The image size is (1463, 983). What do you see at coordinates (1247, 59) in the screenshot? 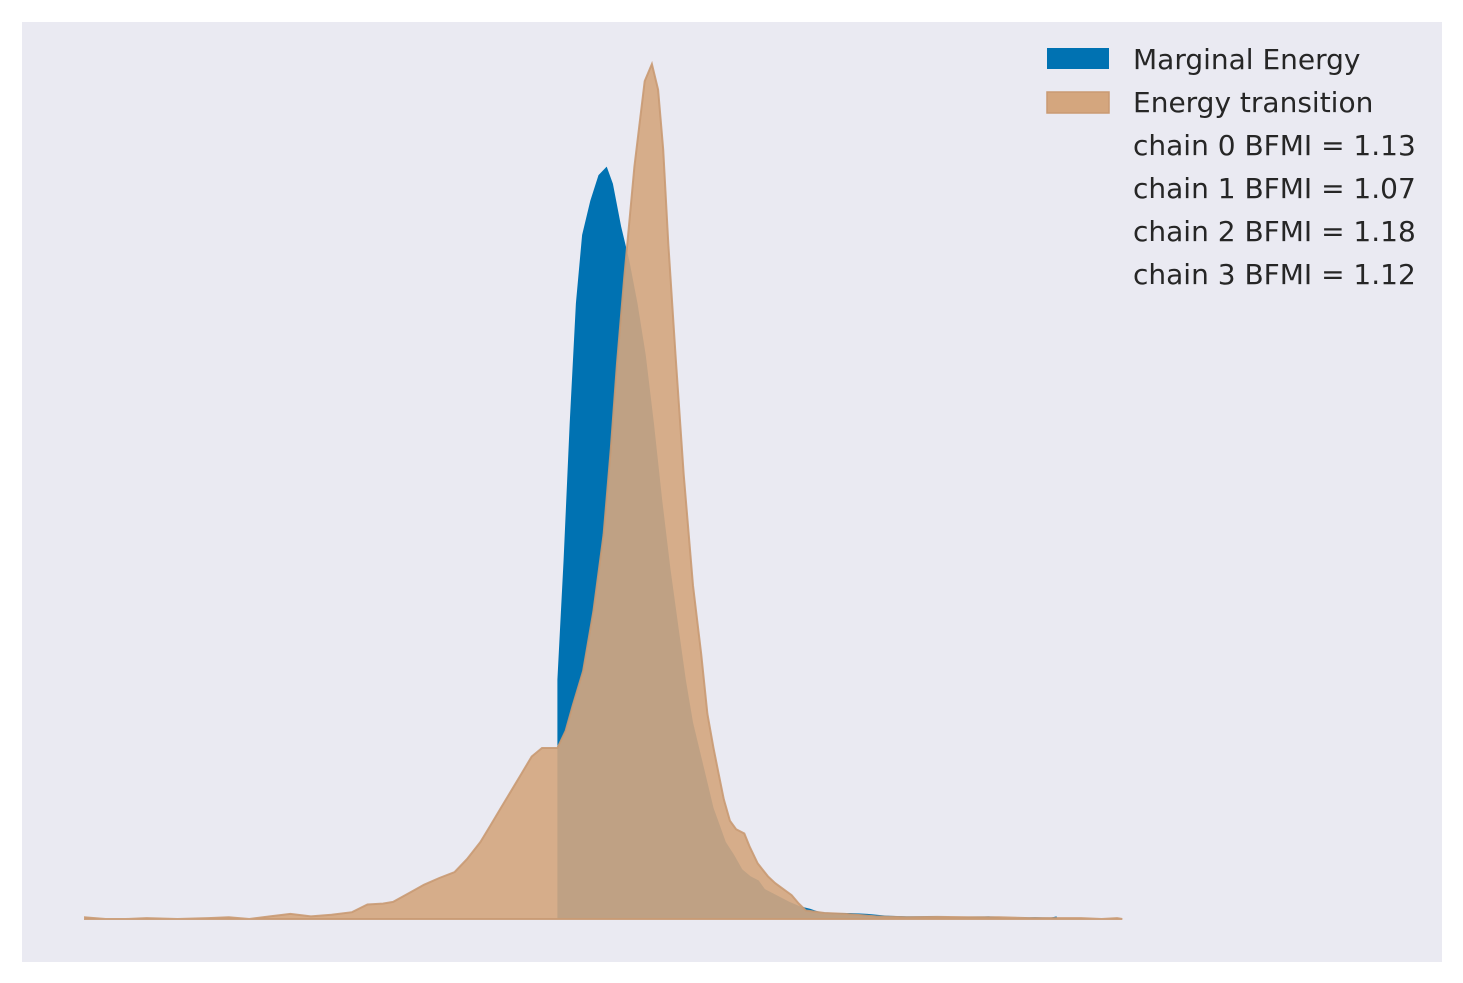
I see `legend-label-marginal-energy: Marginal Energy` at bounding box center [1247, 59].